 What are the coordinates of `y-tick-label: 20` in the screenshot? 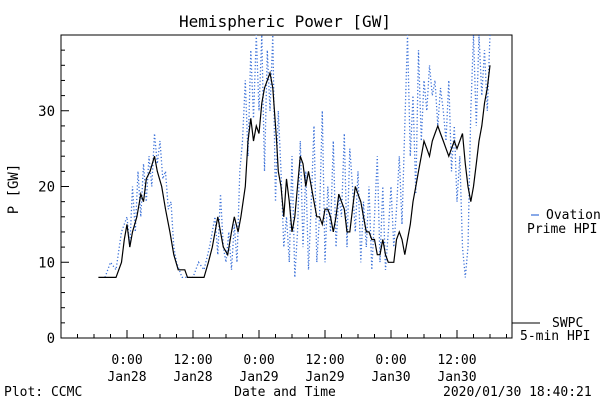 It's located at (46, 188).